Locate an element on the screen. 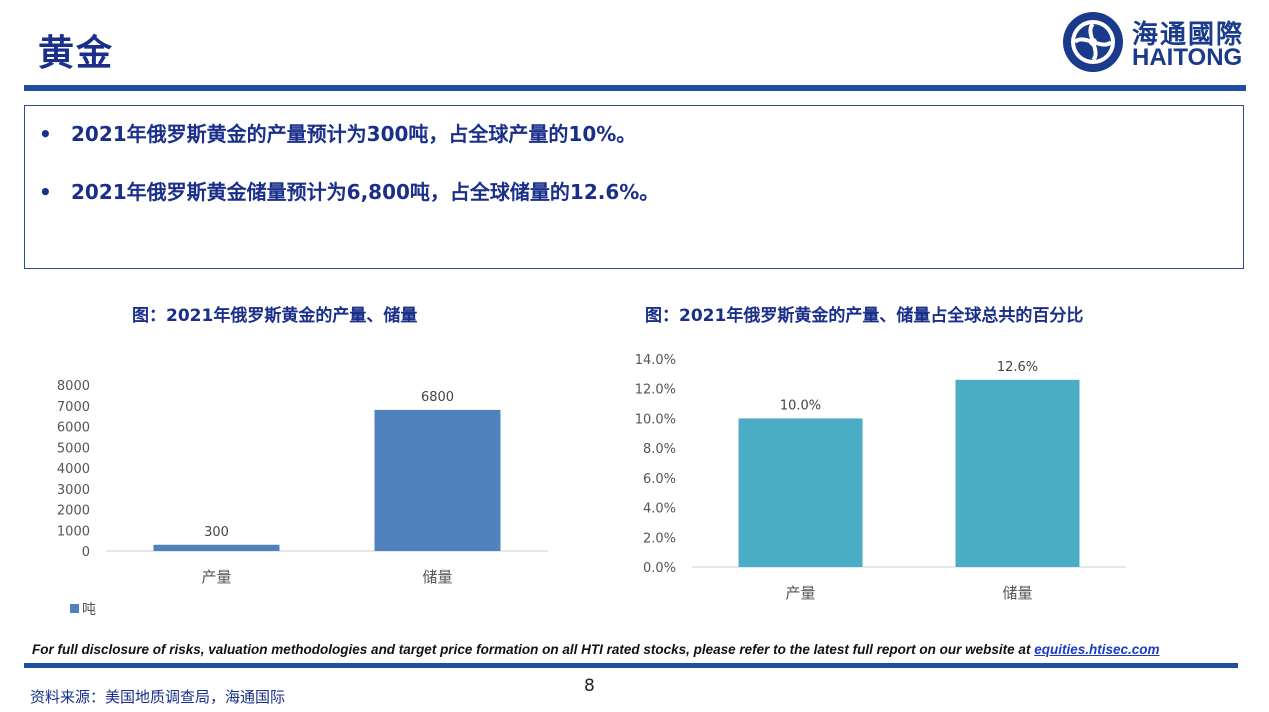 The image size is (1269, 712). data-label: 6800 is located at coordinates (437, 397).